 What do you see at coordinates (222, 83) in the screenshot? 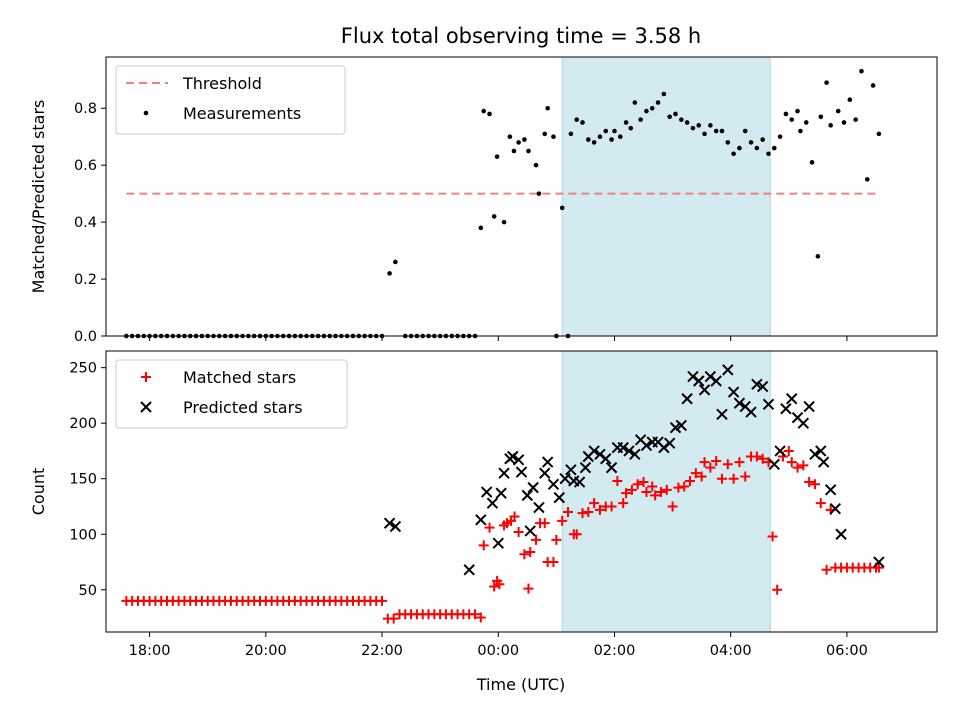
I see `legend-label: Threshold` at bounding box center [222, 83].